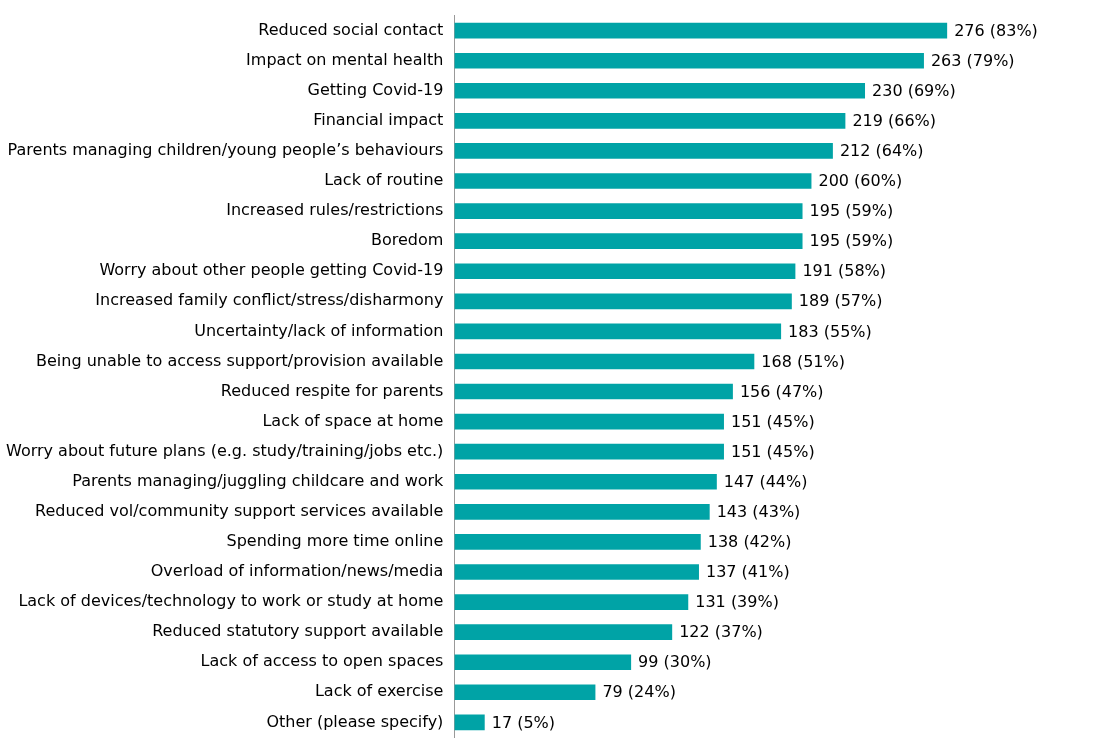 The height and width of the screenshot is (753, 1112). I want to click on y-tick-label: Lack of routine, so click(384, 180).